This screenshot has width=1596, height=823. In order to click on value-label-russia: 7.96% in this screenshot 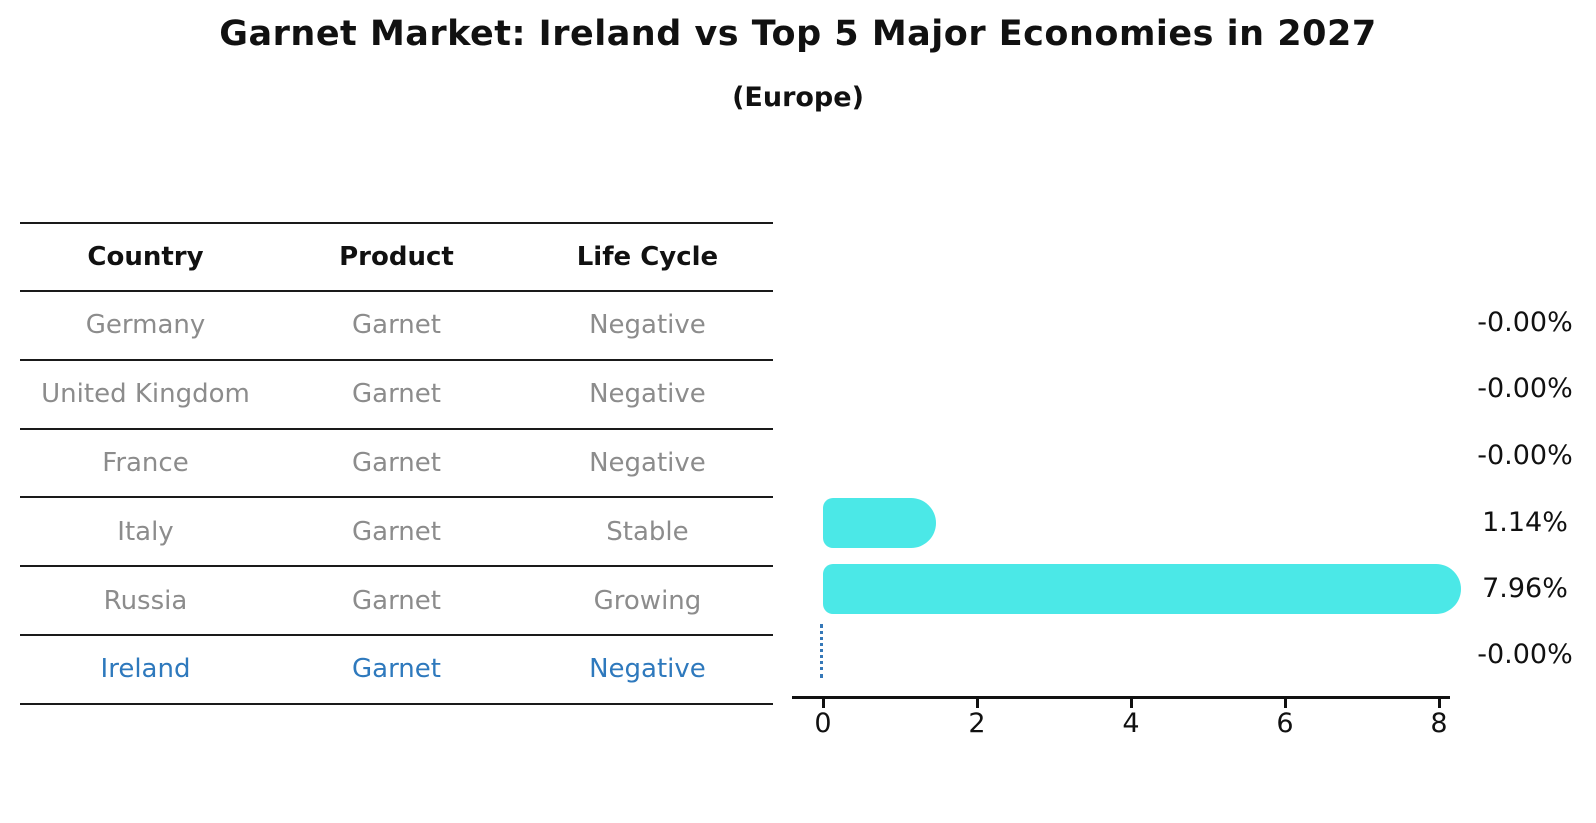, I will do `click(1525, 588)`.